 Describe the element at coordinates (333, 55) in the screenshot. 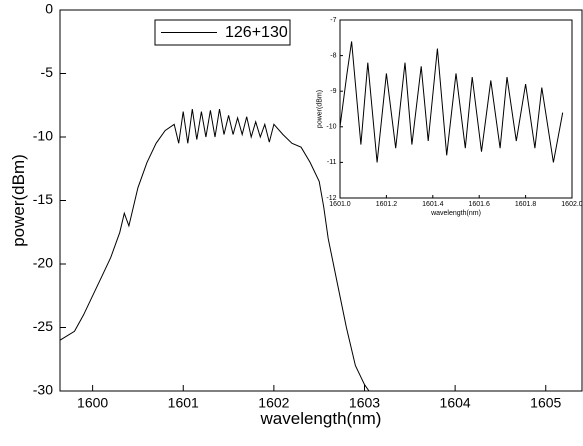

I see `y-tick-label: -8` at that location.